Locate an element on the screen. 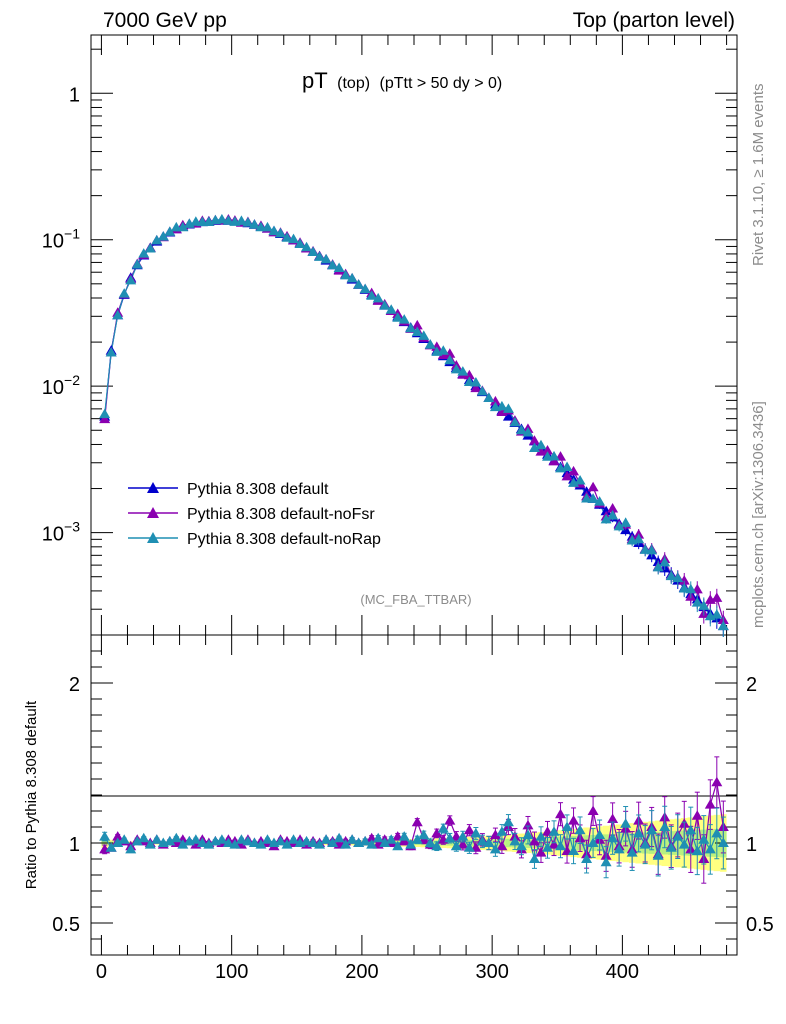 The image size is (786, 1024). plot-title-sub1: (top) is located at coordinates (353, 83).